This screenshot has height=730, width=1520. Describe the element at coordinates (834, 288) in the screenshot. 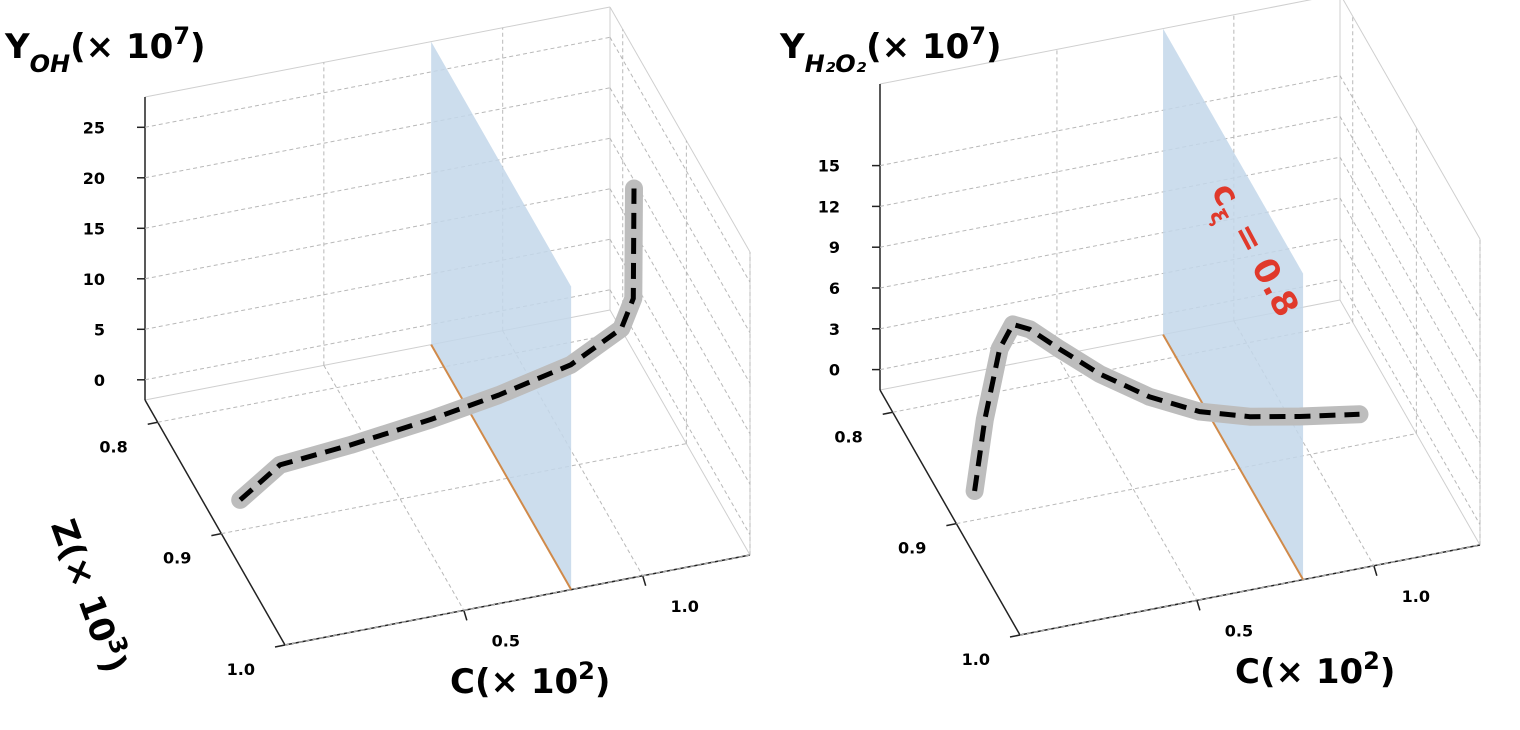

I see `z-tick-label: 6` at that location.